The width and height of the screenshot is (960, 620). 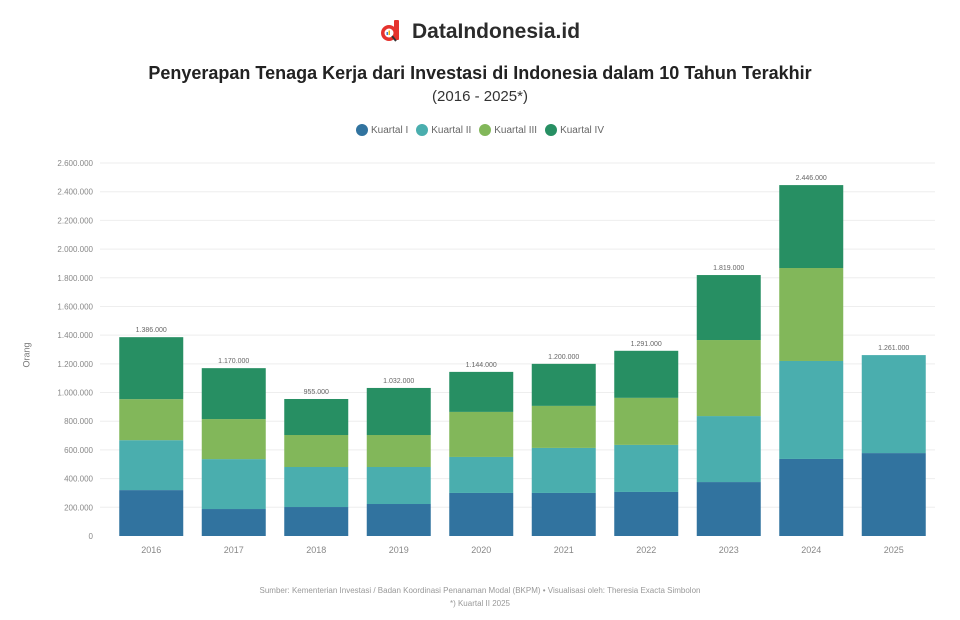 I want to click on legend-label: Kuartal II, so click(x=451, y=130).